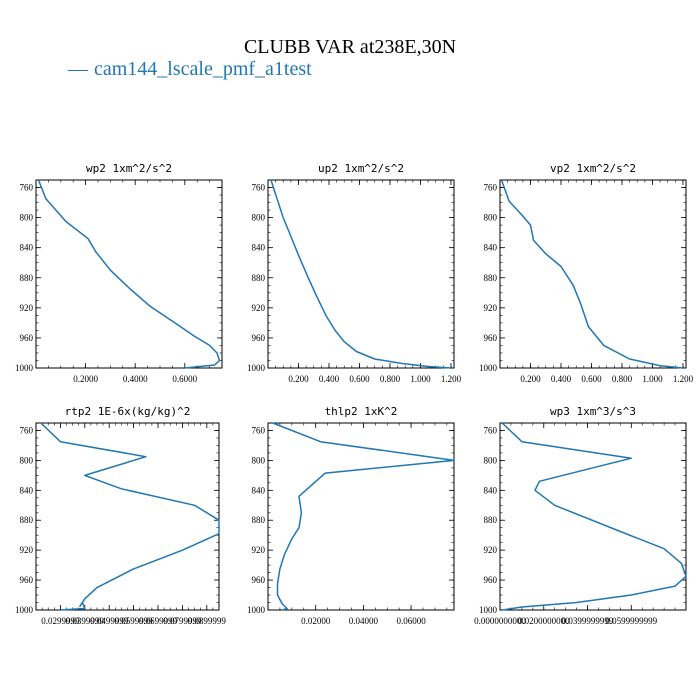 The width and height of the screenshot is (700, 700). What do you see at coordinates (316, 621) in the screenshot?
I see `x-tick-label: 0.02000` at bounding box center [316, 621].